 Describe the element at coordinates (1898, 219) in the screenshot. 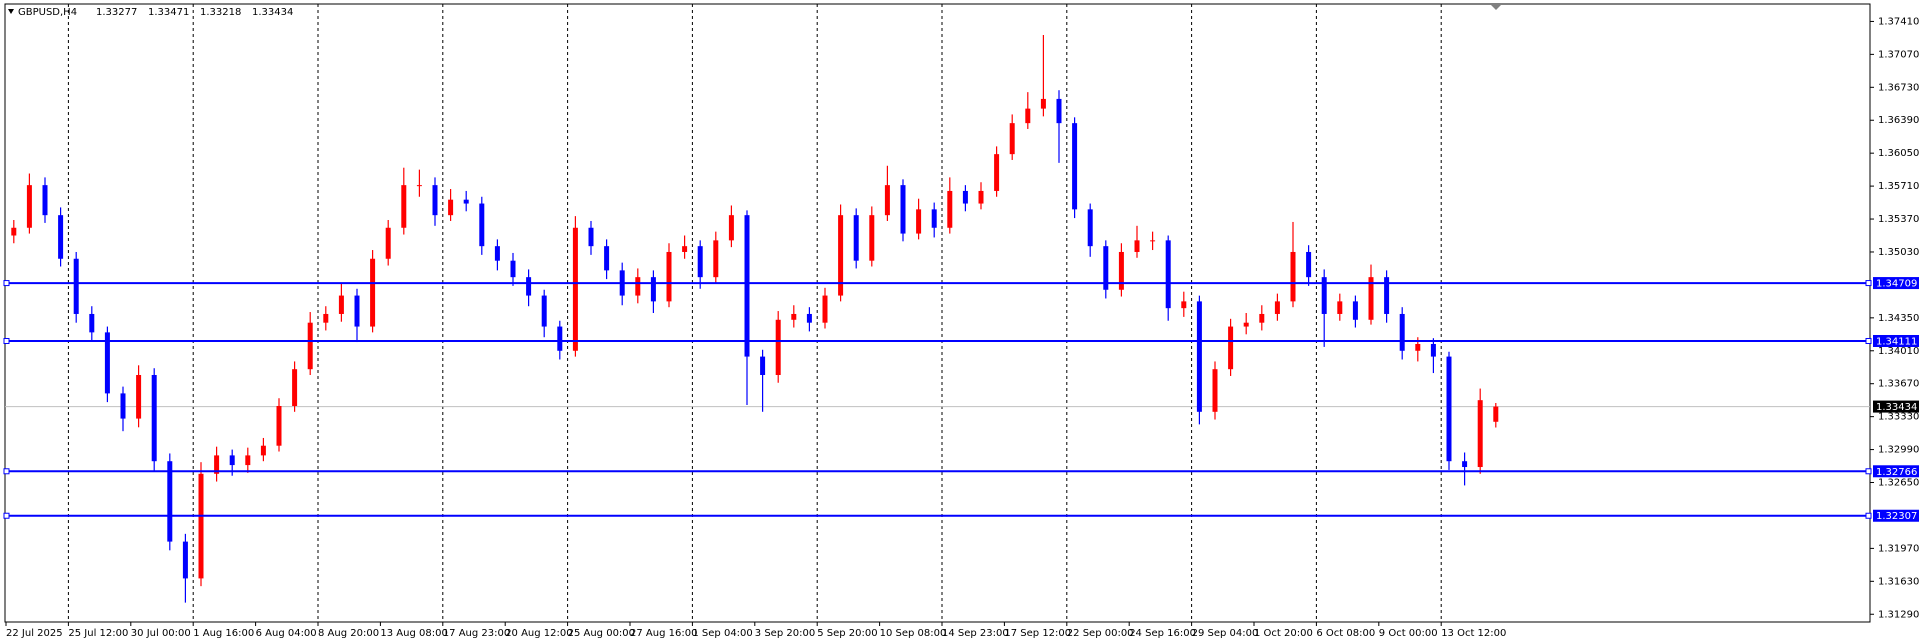

I see `y-tick-label: 1.35370` at that location.